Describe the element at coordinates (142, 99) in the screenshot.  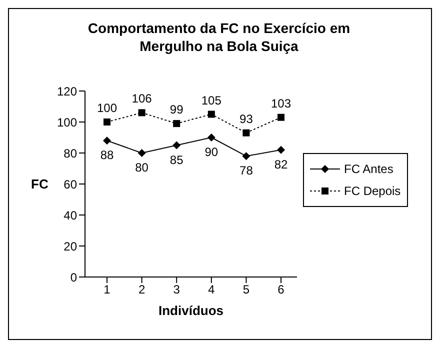
I see `data-label: 106` at that location.